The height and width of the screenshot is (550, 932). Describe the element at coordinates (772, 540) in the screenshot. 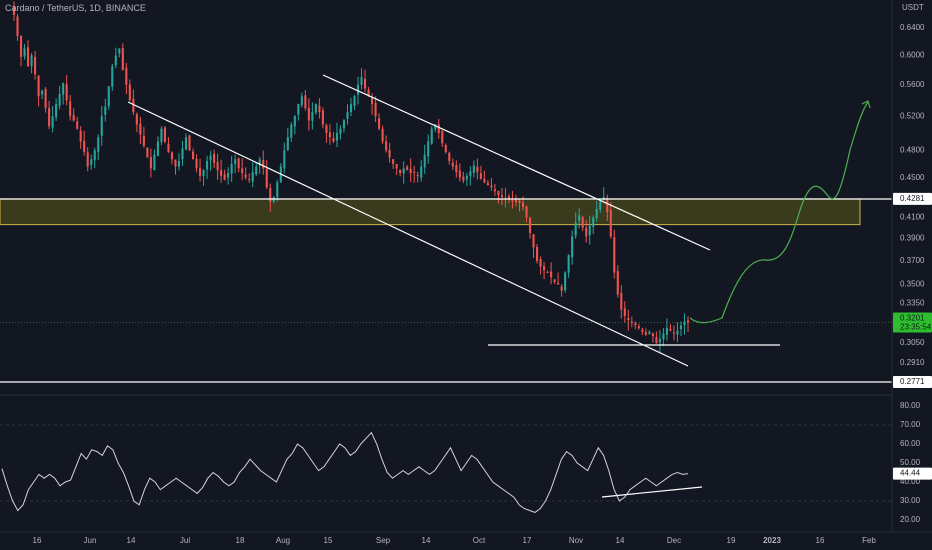

I see `time-tick-label: 2023` at that location.